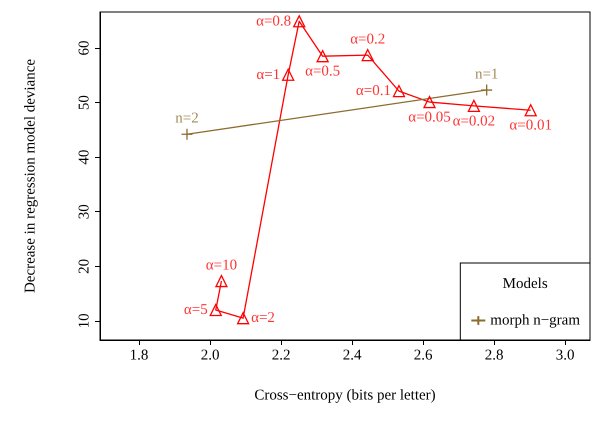 The width and height of the screenshot is (602, 426). I want to click on x-tick-label: 2.0, so click(210, 356).